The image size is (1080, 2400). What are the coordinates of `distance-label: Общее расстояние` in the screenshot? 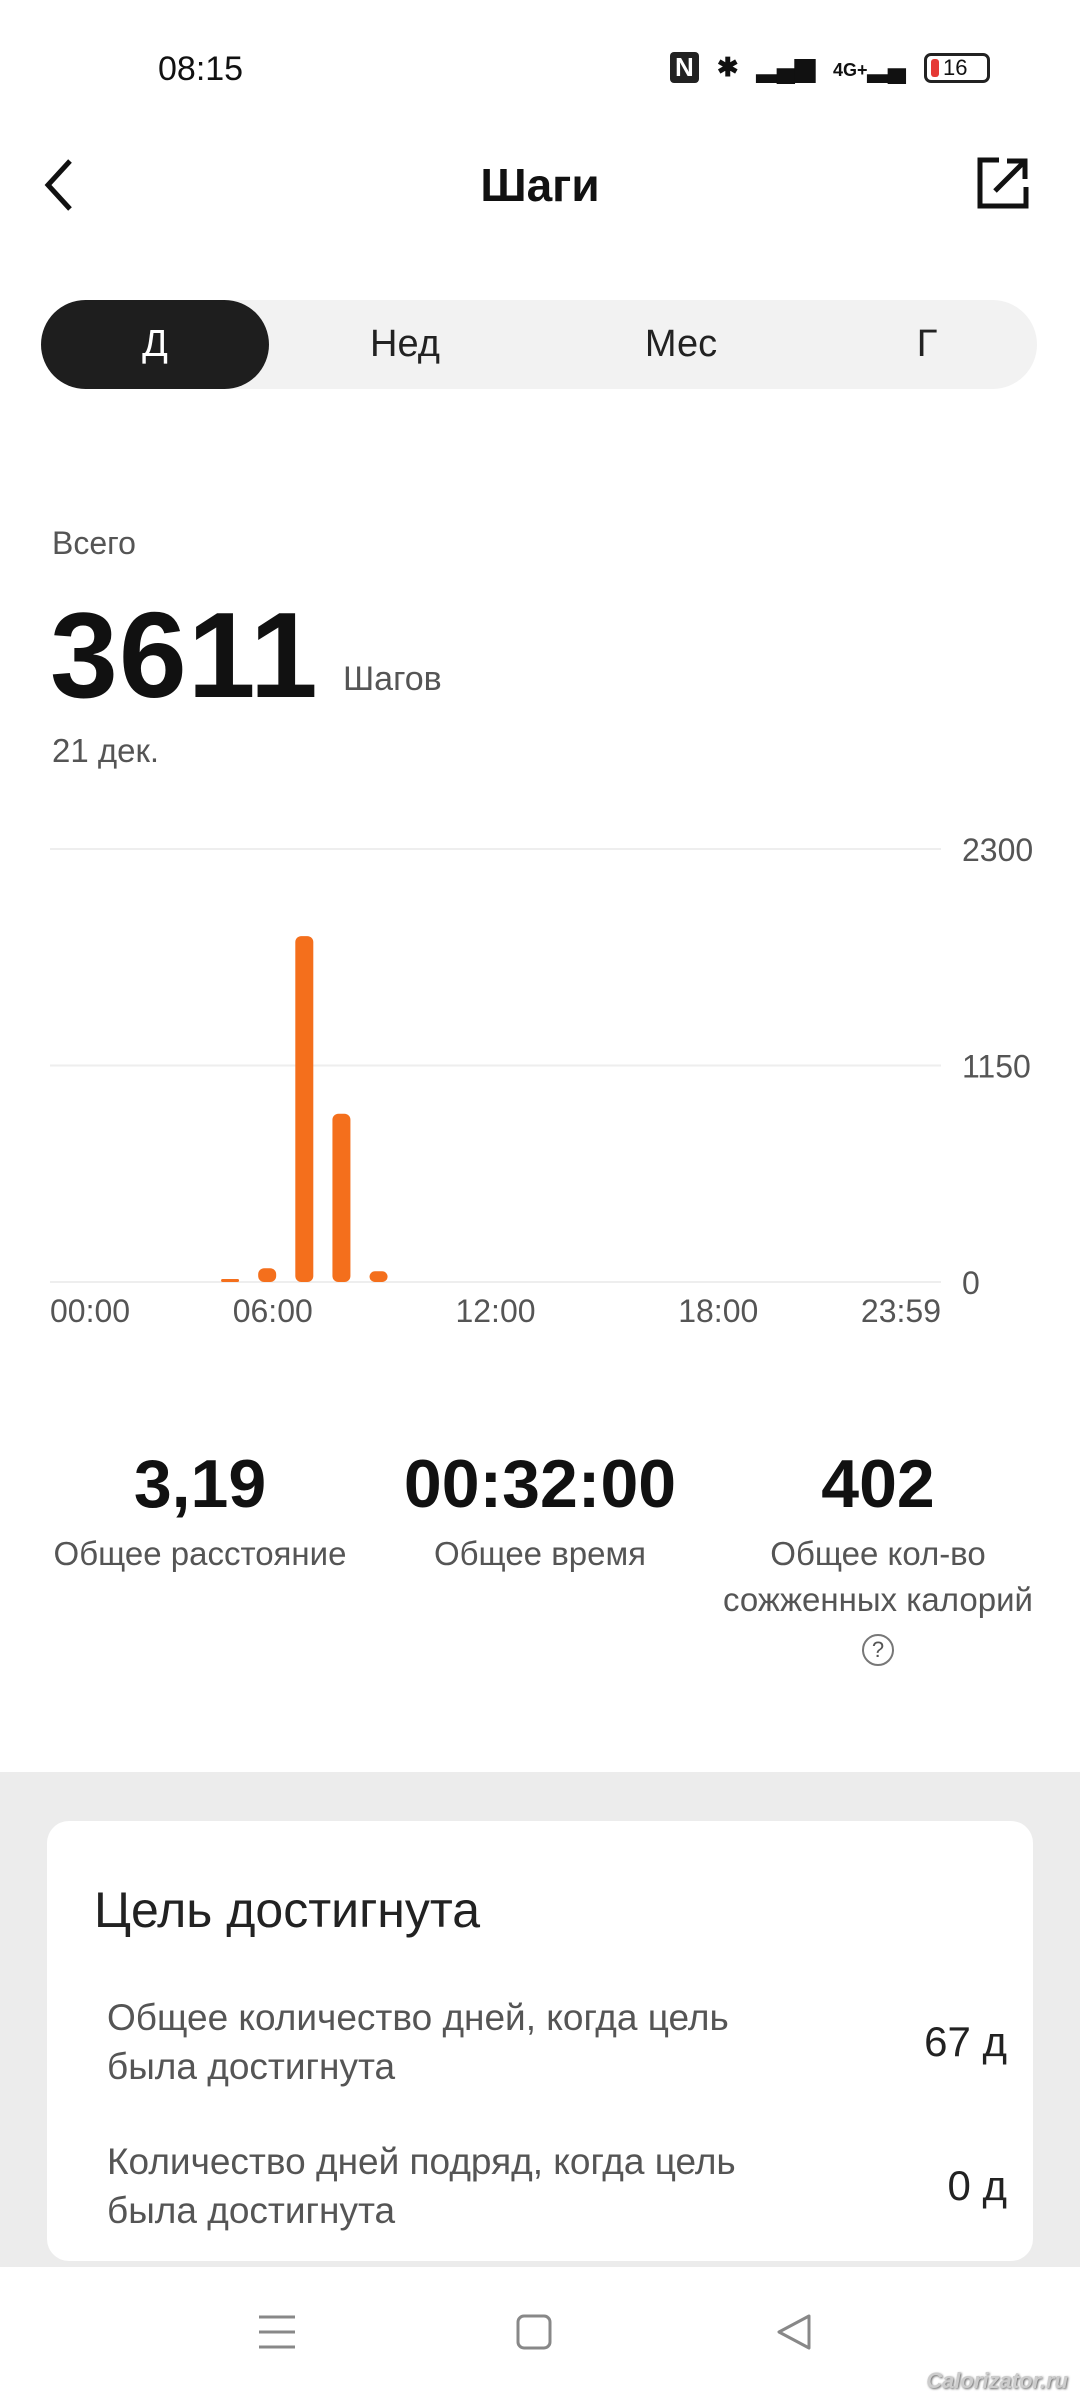 It's located at (200, 1553).